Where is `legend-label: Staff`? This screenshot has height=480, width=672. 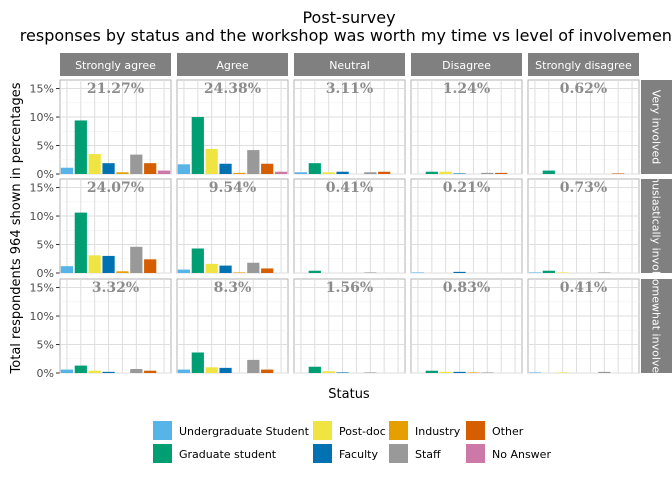
legend-label: Staff is located at coordinates (428, 454).